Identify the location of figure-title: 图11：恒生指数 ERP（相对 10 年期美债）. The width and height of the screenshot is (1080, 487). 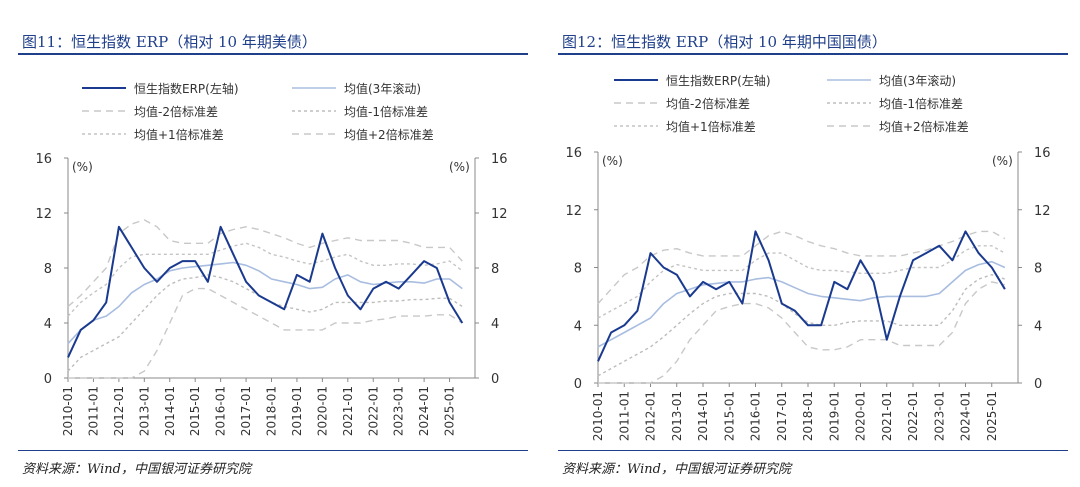
(169, 42).